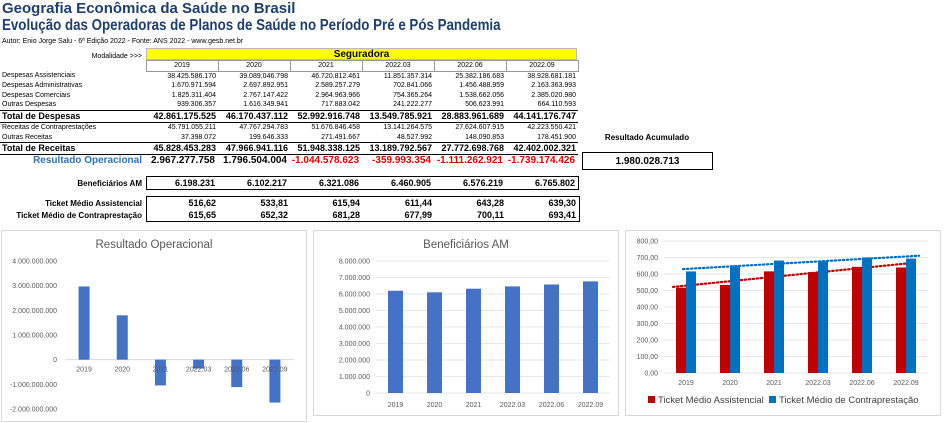  I want to click on resultado-operacional-label: Resultado Operacional, so click(87, 160).